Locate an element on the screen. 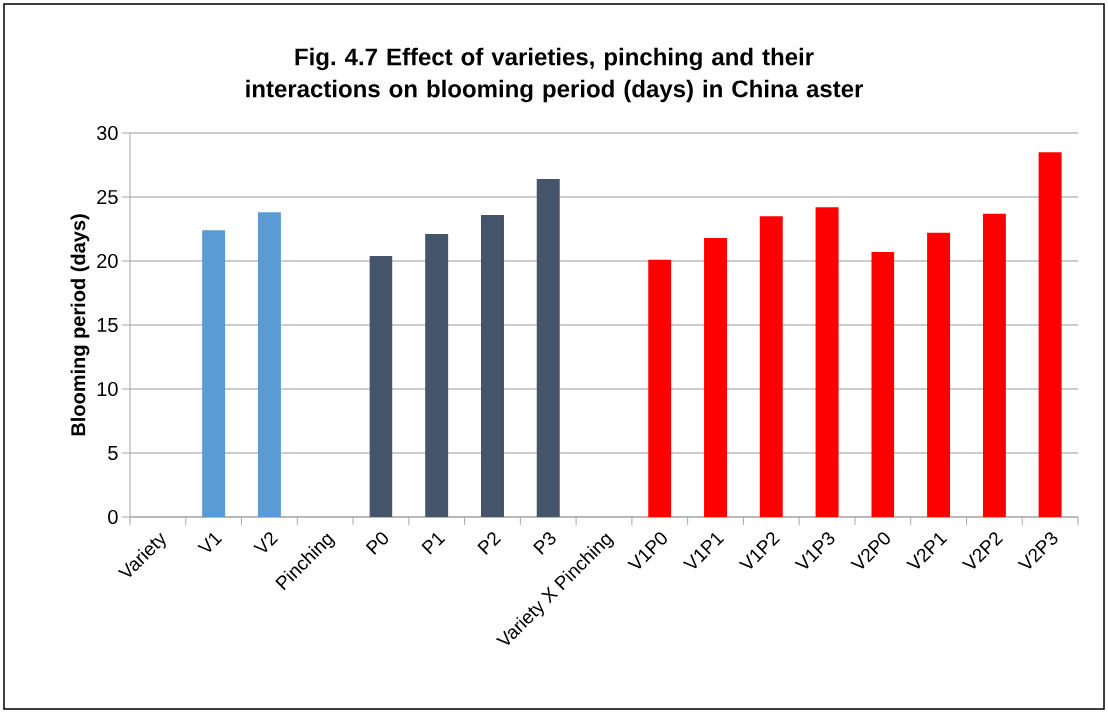 The width and height of the screenshot is (1108, 713). y-axis-title: Blooming period (days) is located at coordinates (80, 325).